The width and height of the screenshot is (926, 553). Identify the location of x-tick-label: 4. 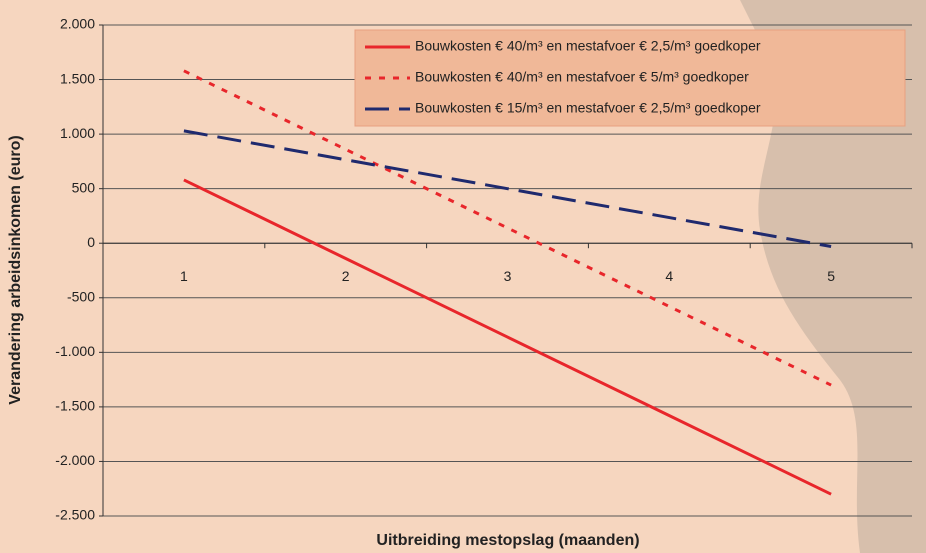
(669, 276).